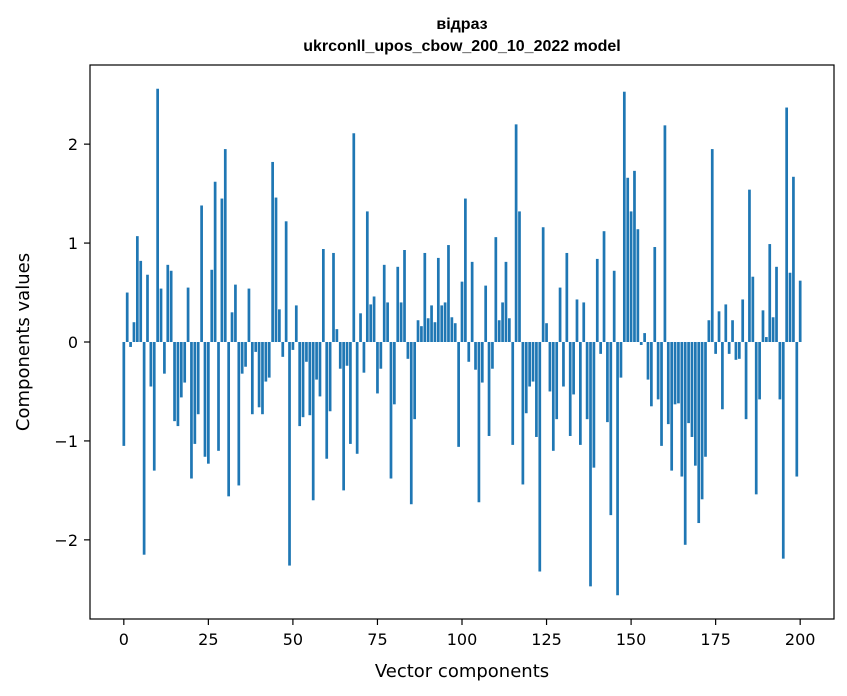 The height and width of the screenshot is (696, 847). Describe the element at coordinates (462, 671) in the screenshot. I see `x-axis-label: Vector components` at that location.